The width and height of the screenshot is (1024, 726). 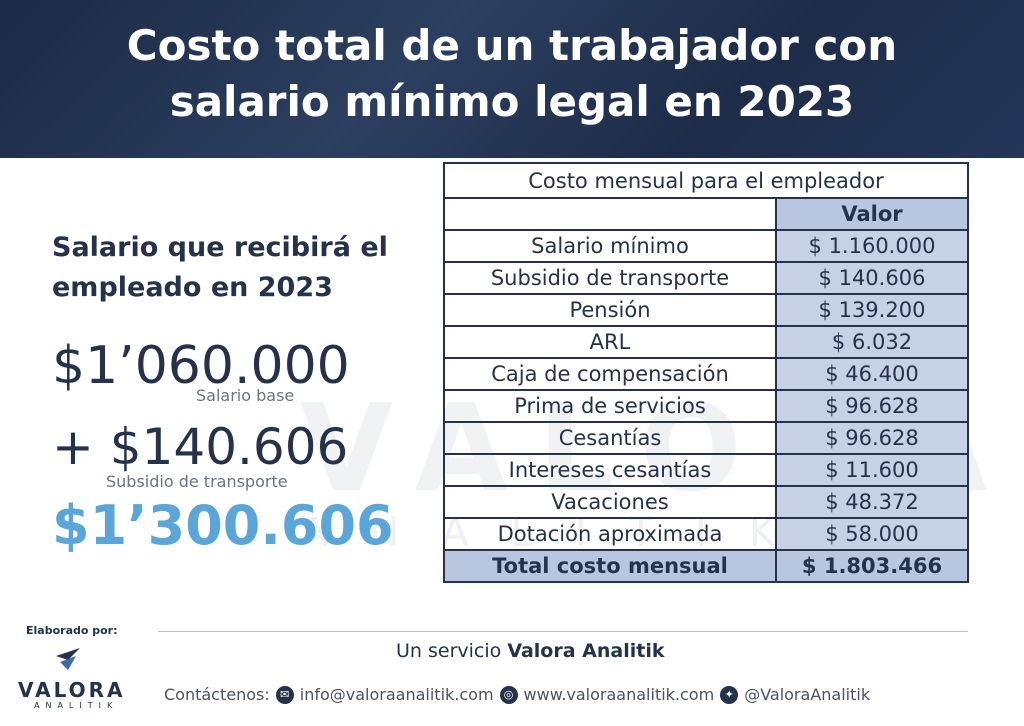 I want to click on table-row: Salario mínimo $ 1.160.000, so click(x=706, y=246).